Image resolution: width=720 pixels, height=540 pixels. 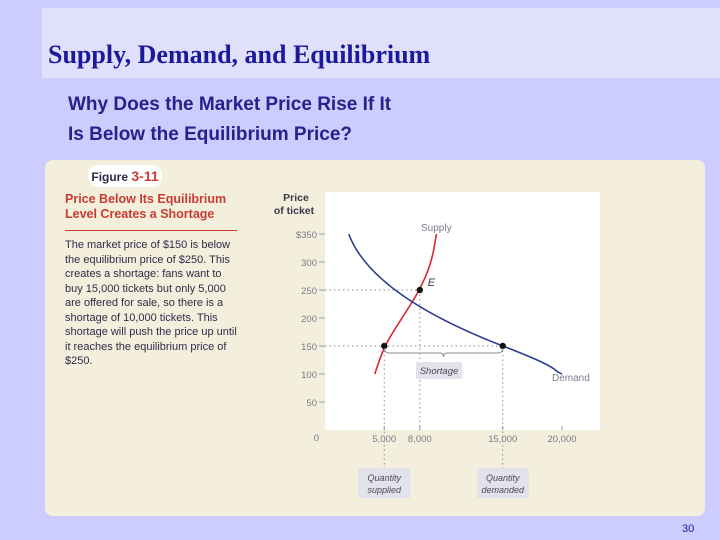 I want to click on equilibrium-label: E, so click(x=432, y=283).